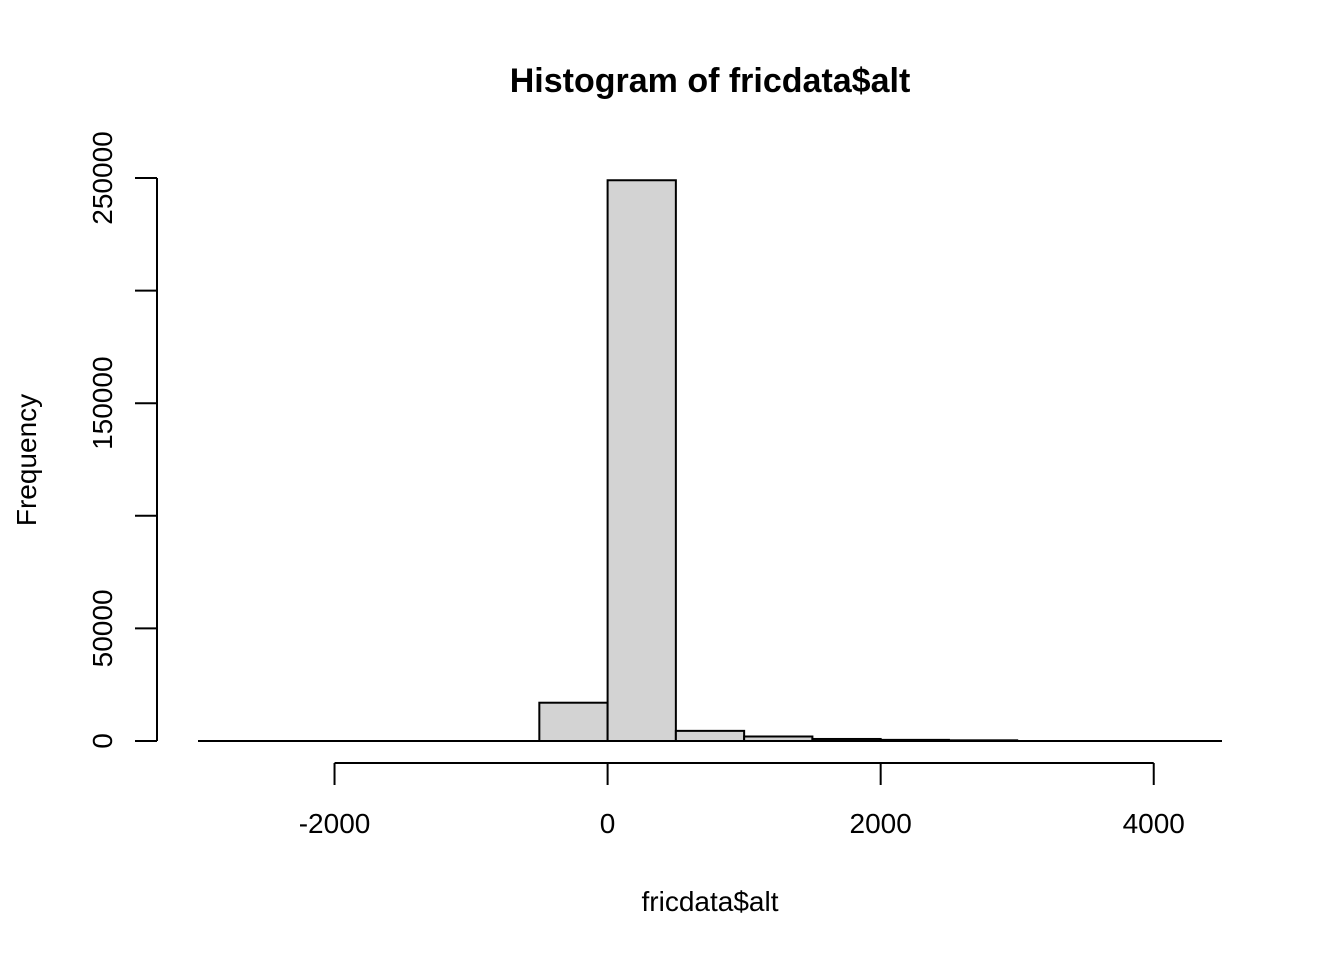 The image size is (1344, 960). I want to click on y-axis: 0 50000 150000 250000, so click(122, 440).